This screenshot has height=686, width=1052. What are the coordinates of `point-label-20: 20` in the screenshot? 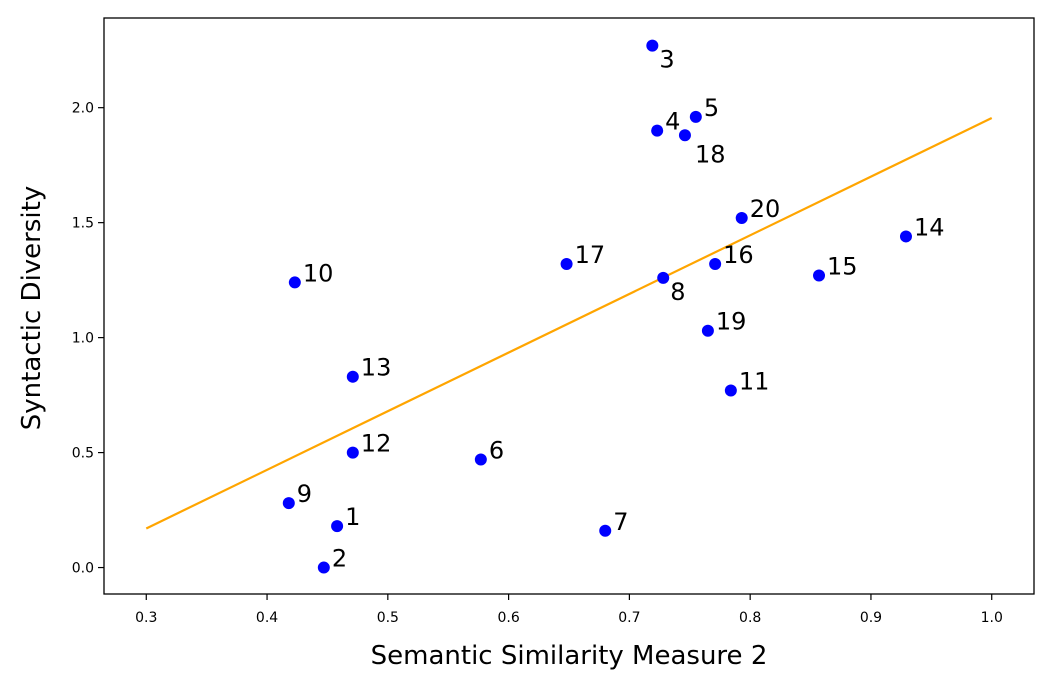 It's located at (765, 209).